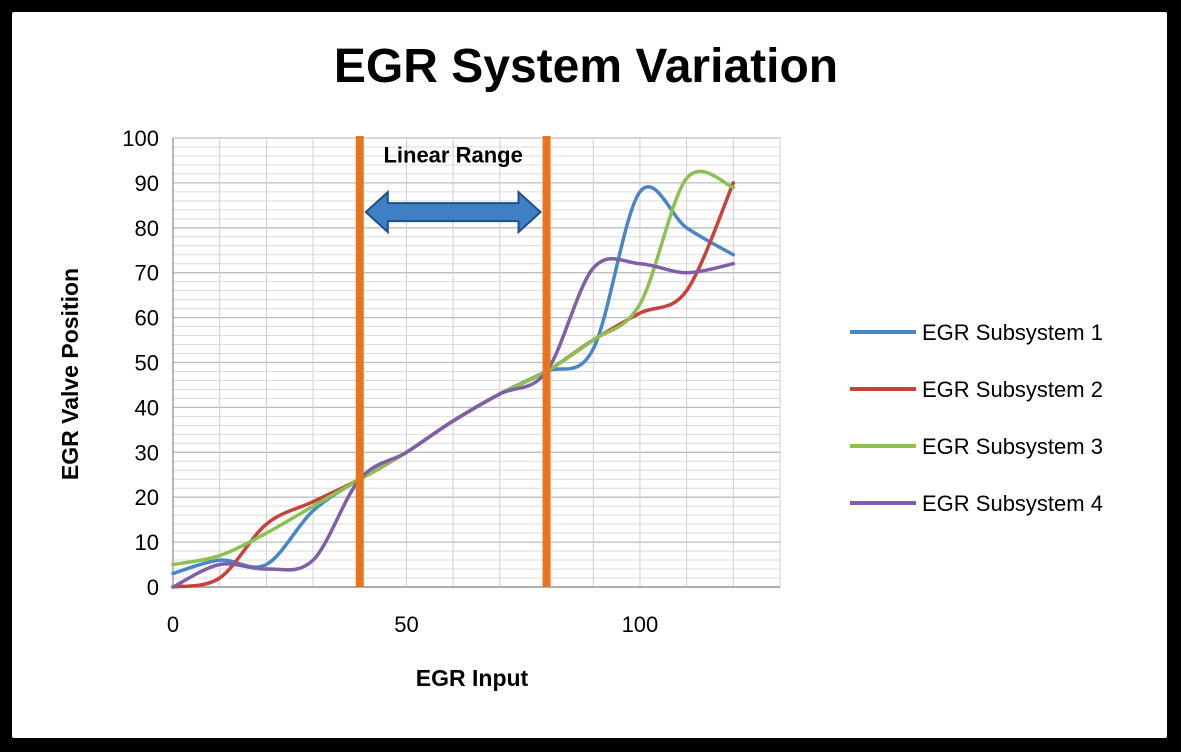 This screenshot has width=1181, height=752. I want to click on legend-item: EGR Subsystem 1, so click(976, 332).